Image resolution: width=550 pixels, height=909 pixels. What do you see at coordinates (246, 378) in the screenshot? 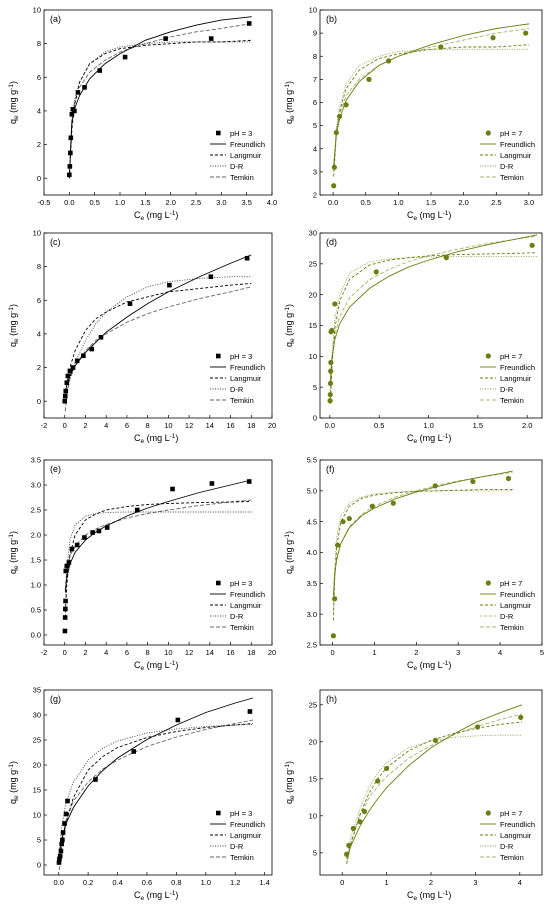
I see `legend-entry: Langmuir` at bounding box center [246, 378].